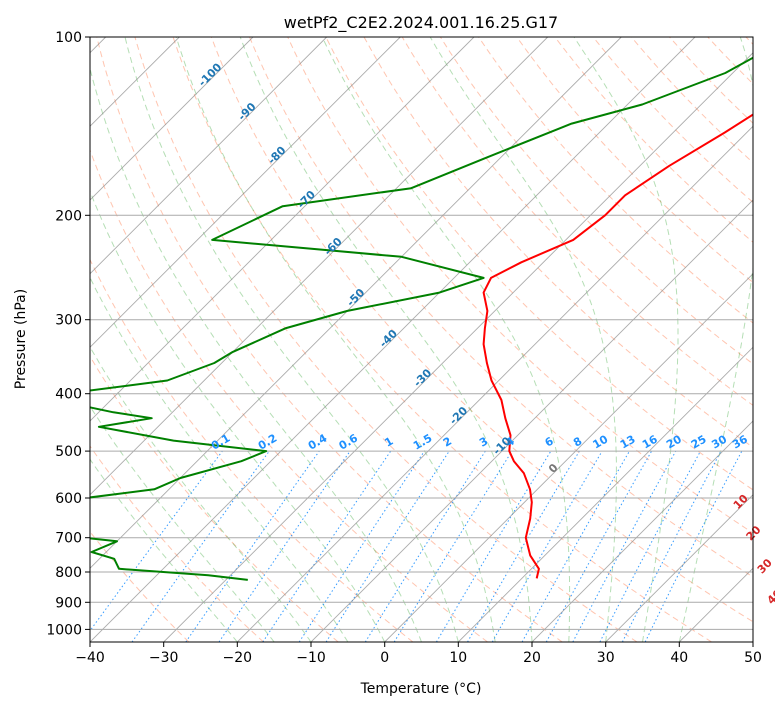 The image size is (775, 708). Describe the element at coordinates (355, 297) in the screenshot. I see `isotherm-label: -50` at that location.